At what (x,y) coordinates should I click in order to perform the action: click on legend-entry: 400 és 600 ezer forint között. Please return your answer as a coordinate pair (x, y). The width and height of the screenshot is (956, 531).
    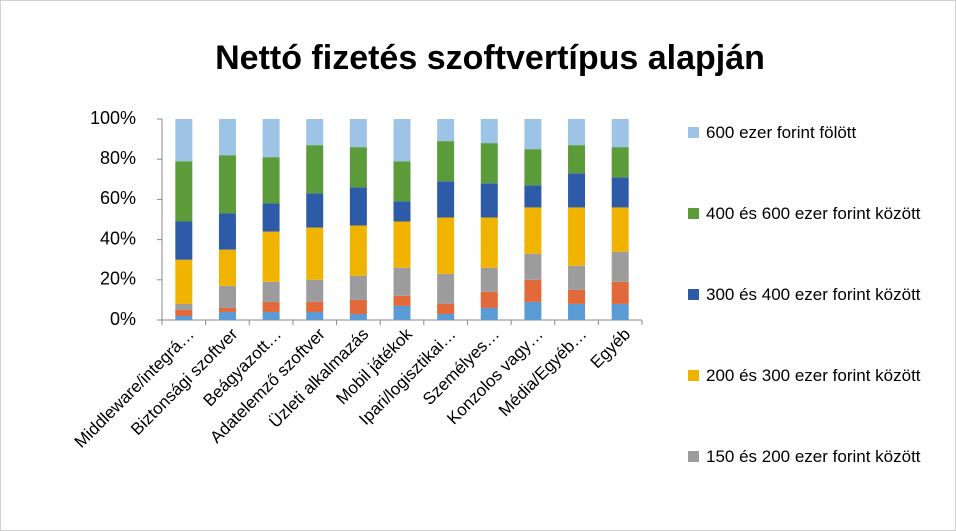
    Looking at the image, I should click on (813, 238).